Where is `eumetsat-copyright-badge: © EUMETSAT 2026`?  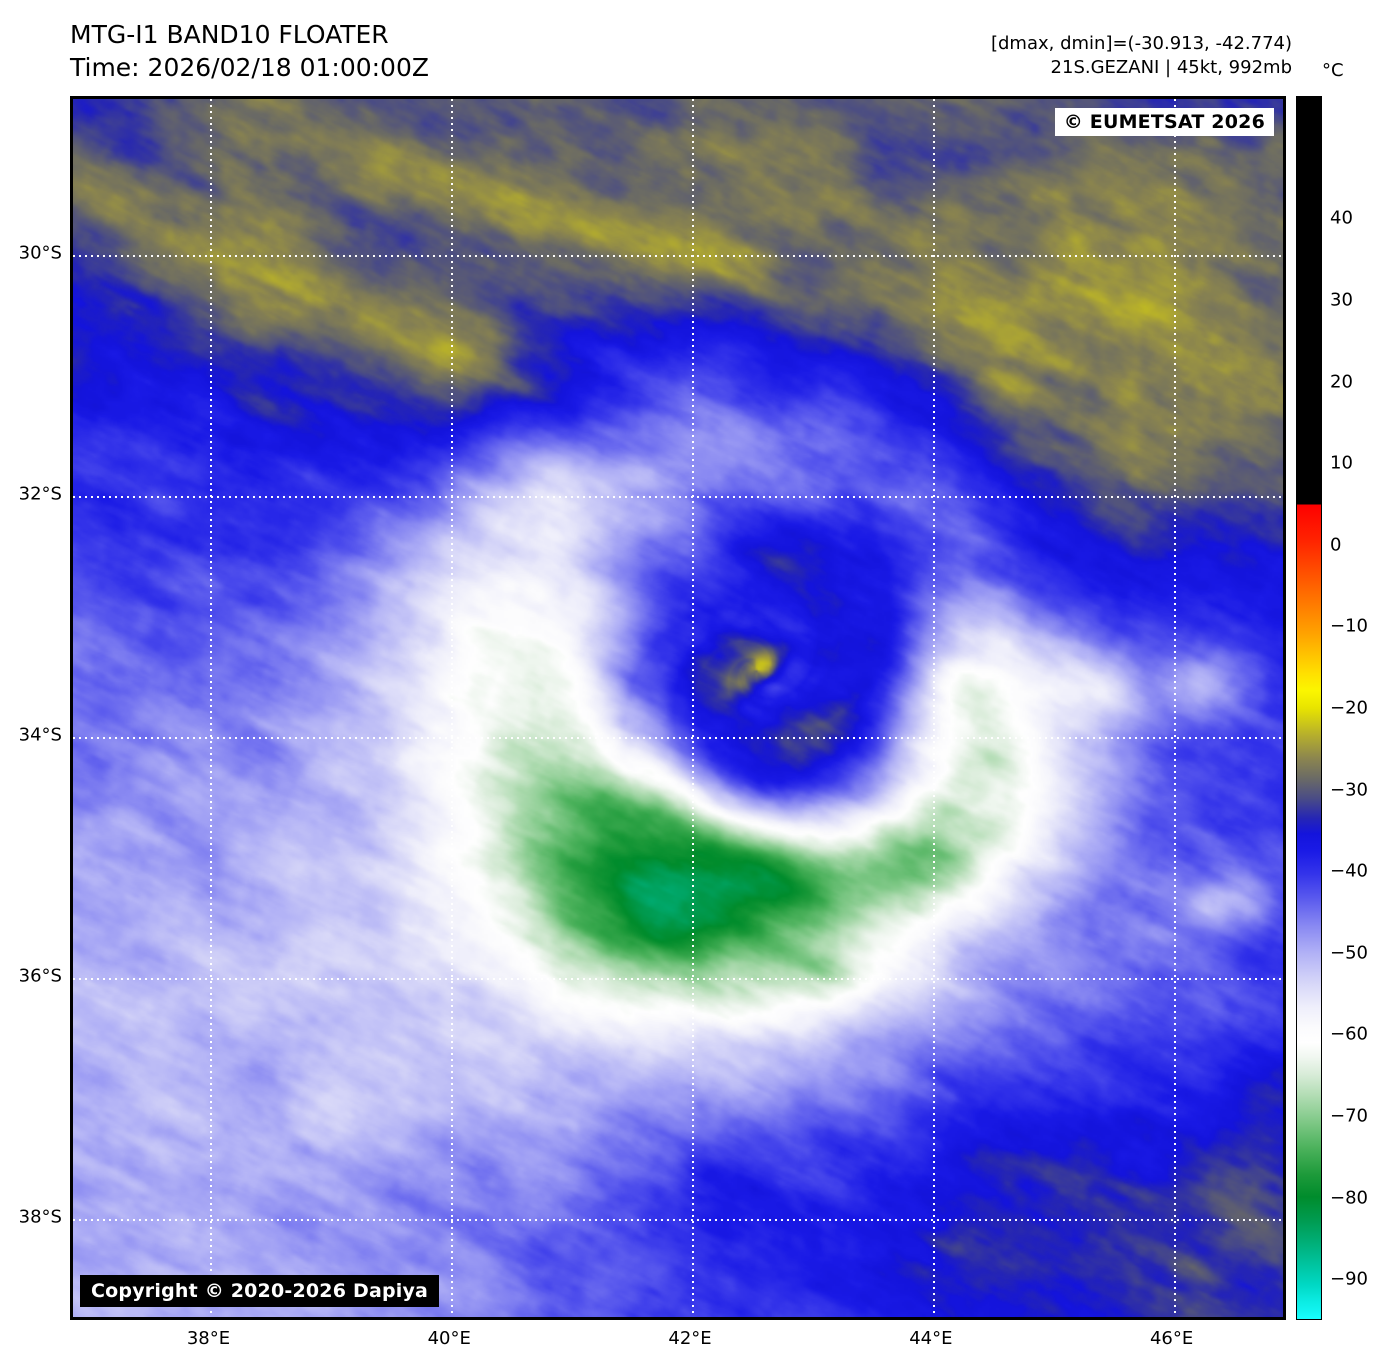
eumetsat-copyright-badge: © EUMETSAT 2026 is located at coordinates (1164, 122).